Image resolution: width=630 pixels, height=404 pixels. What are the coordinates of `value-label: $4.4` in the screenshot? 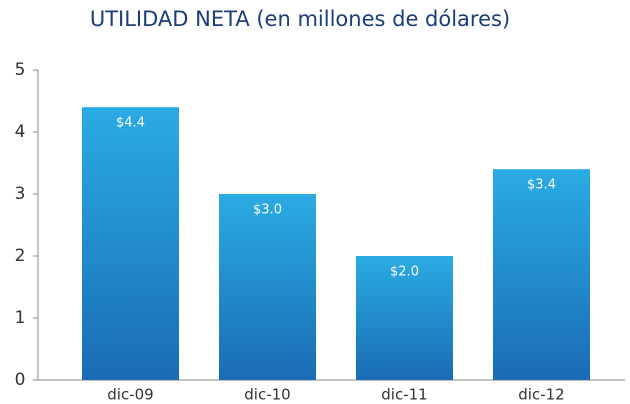 It's located at (130, 123).